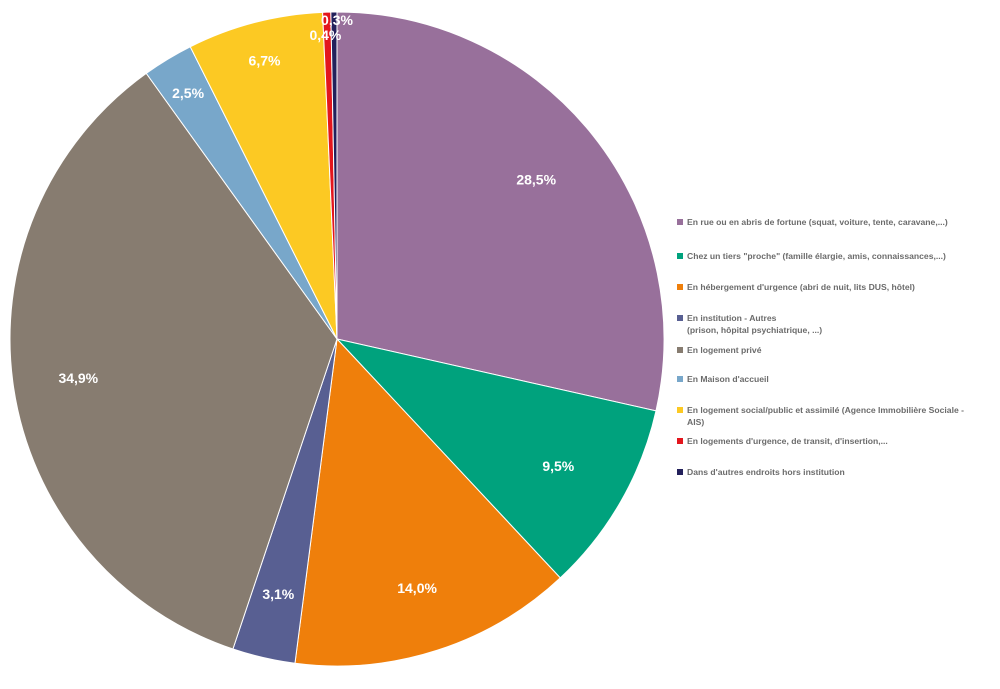 The width and height of the screenshot is (1000, 689). What do you see at coordinates (766, 472) in the screenshot?
I see `legend-label: Dans d'autres endroits hors institution` at bounding box center [766, 472].